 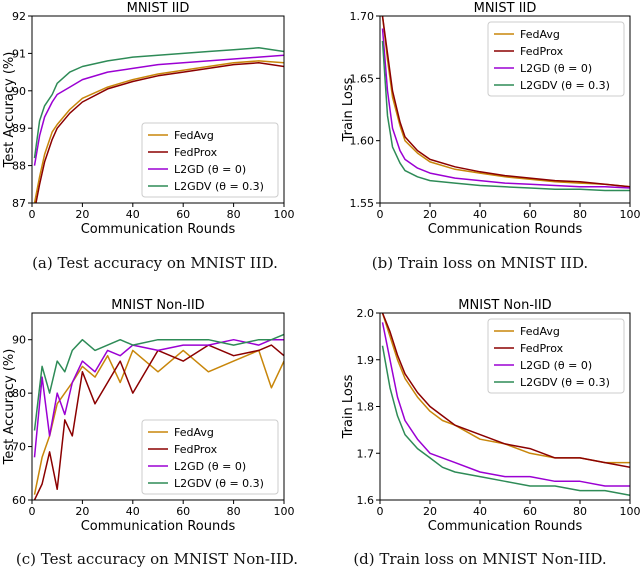 I want to click on y-tick-label: 92, so click(x=19, y=16).